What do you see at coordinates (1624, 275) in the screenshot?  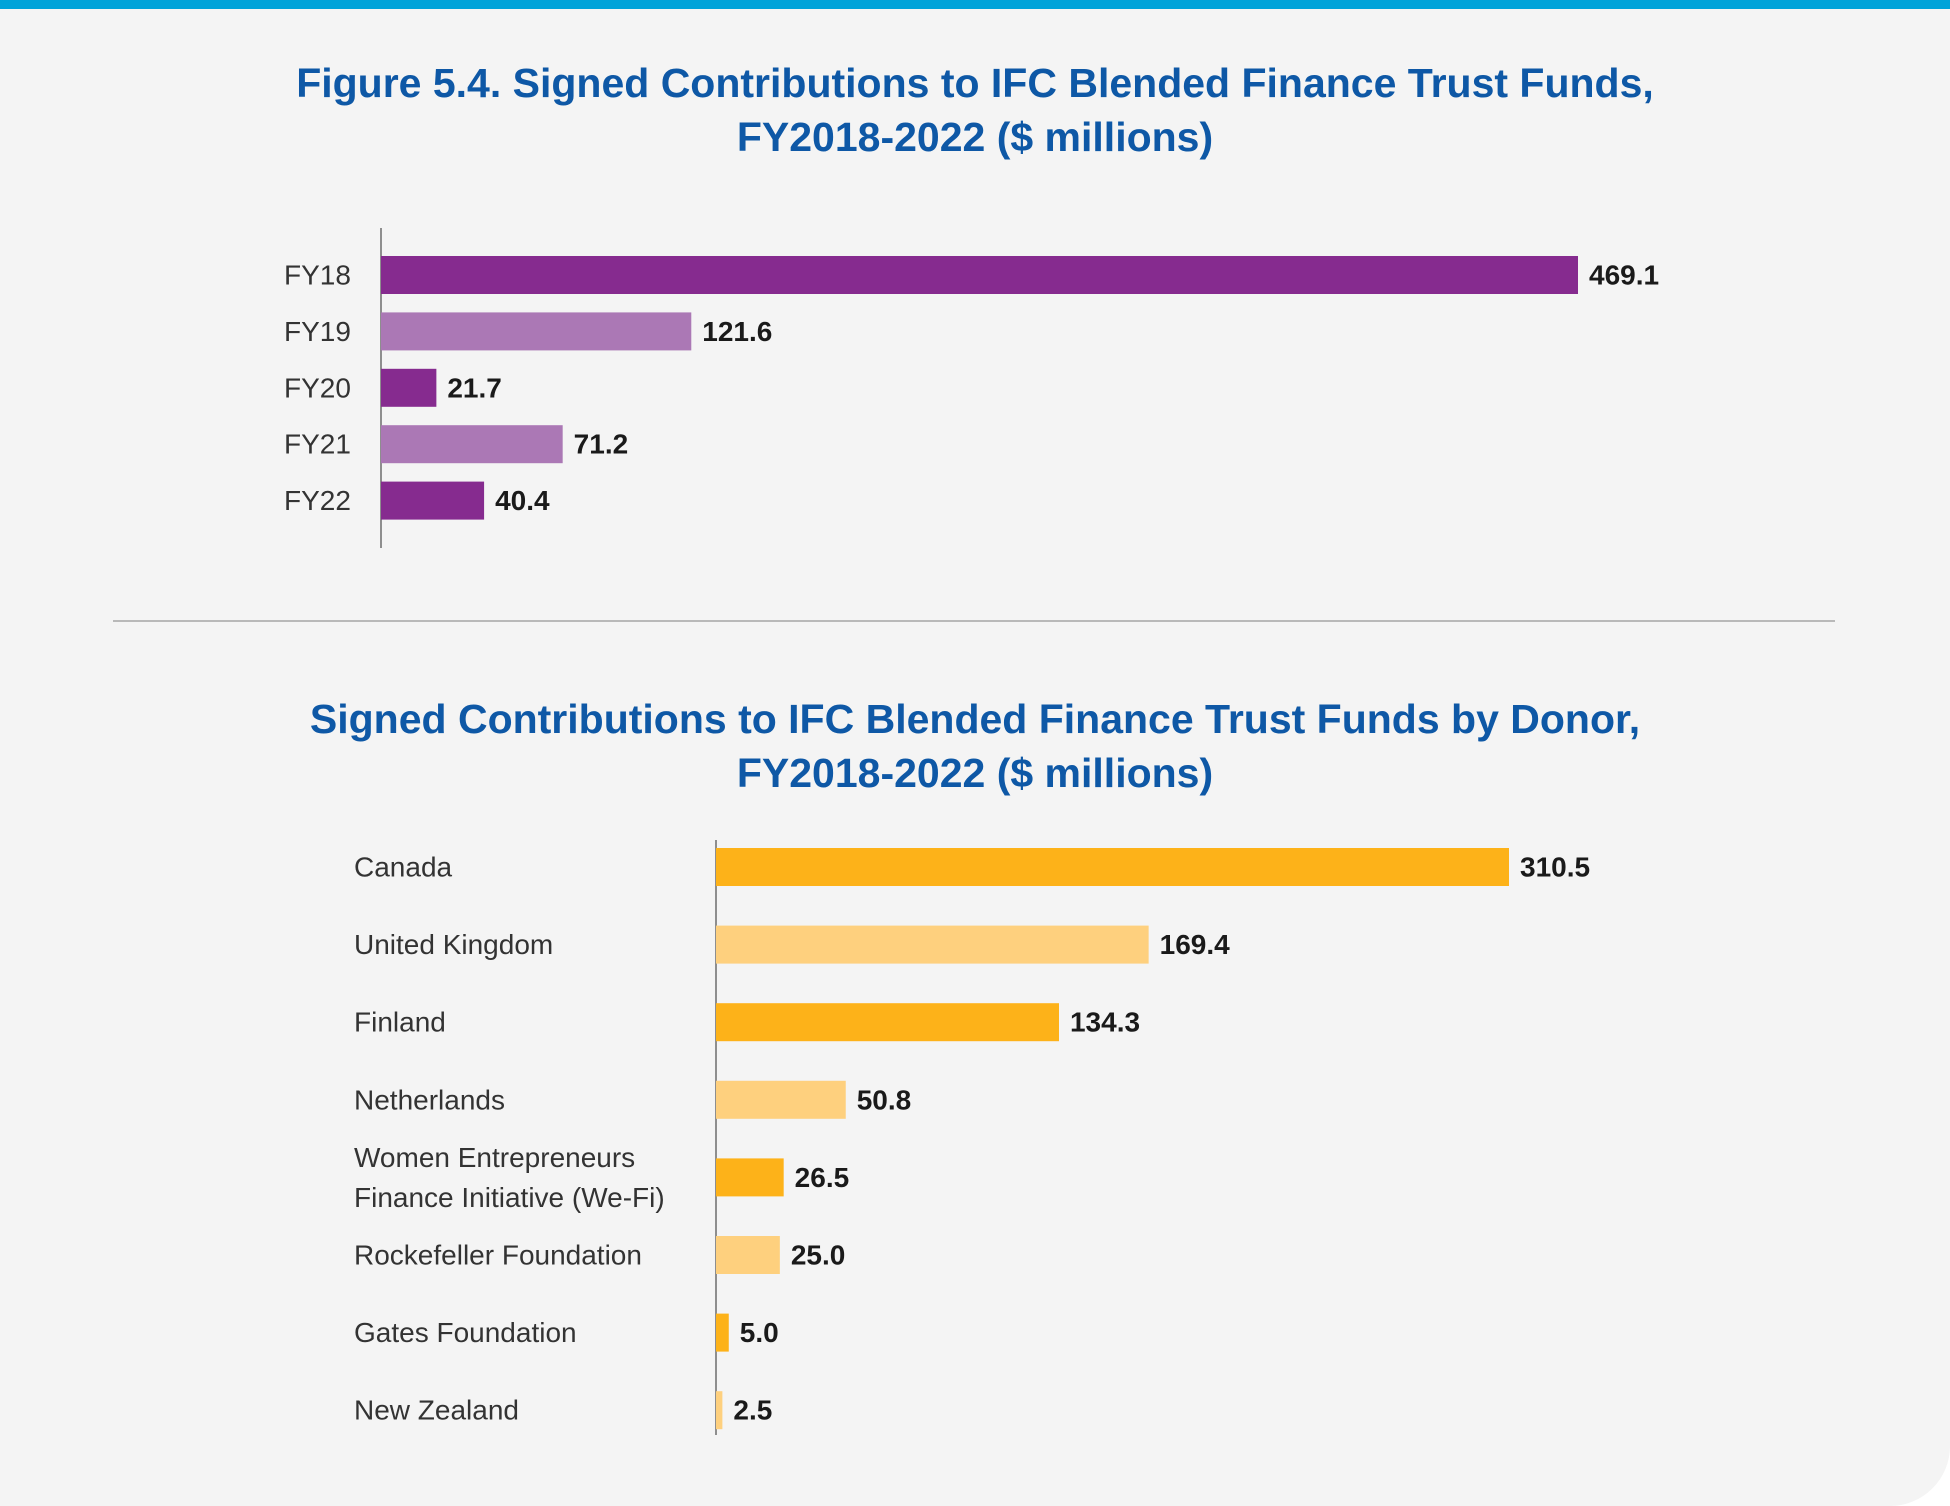 I see `chart-1-value-label: 469.1` at bounding box center [1624, 275].